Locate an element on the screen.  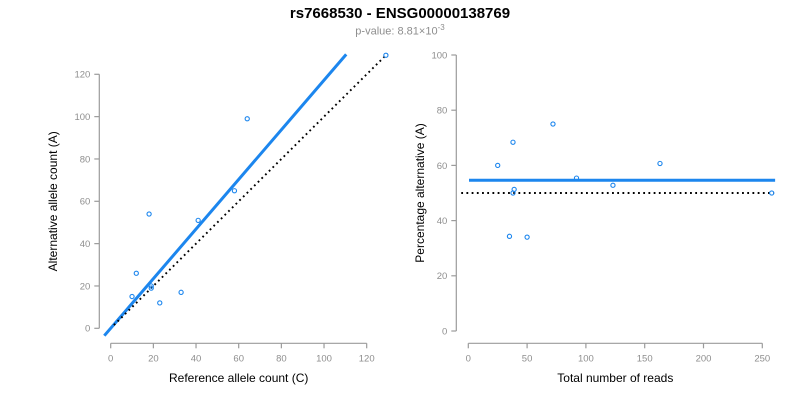
y-axis-tick-label: 120 is located at coordinates (82, 75).